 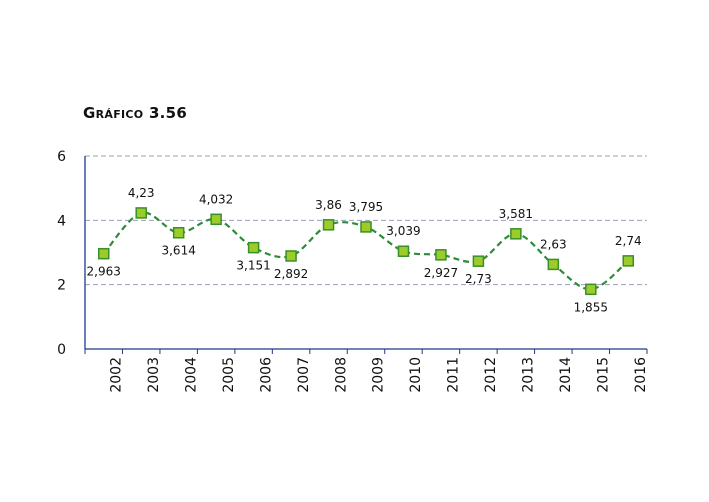 I want to click on data-label: 3,581, so click(x=516, y=214).